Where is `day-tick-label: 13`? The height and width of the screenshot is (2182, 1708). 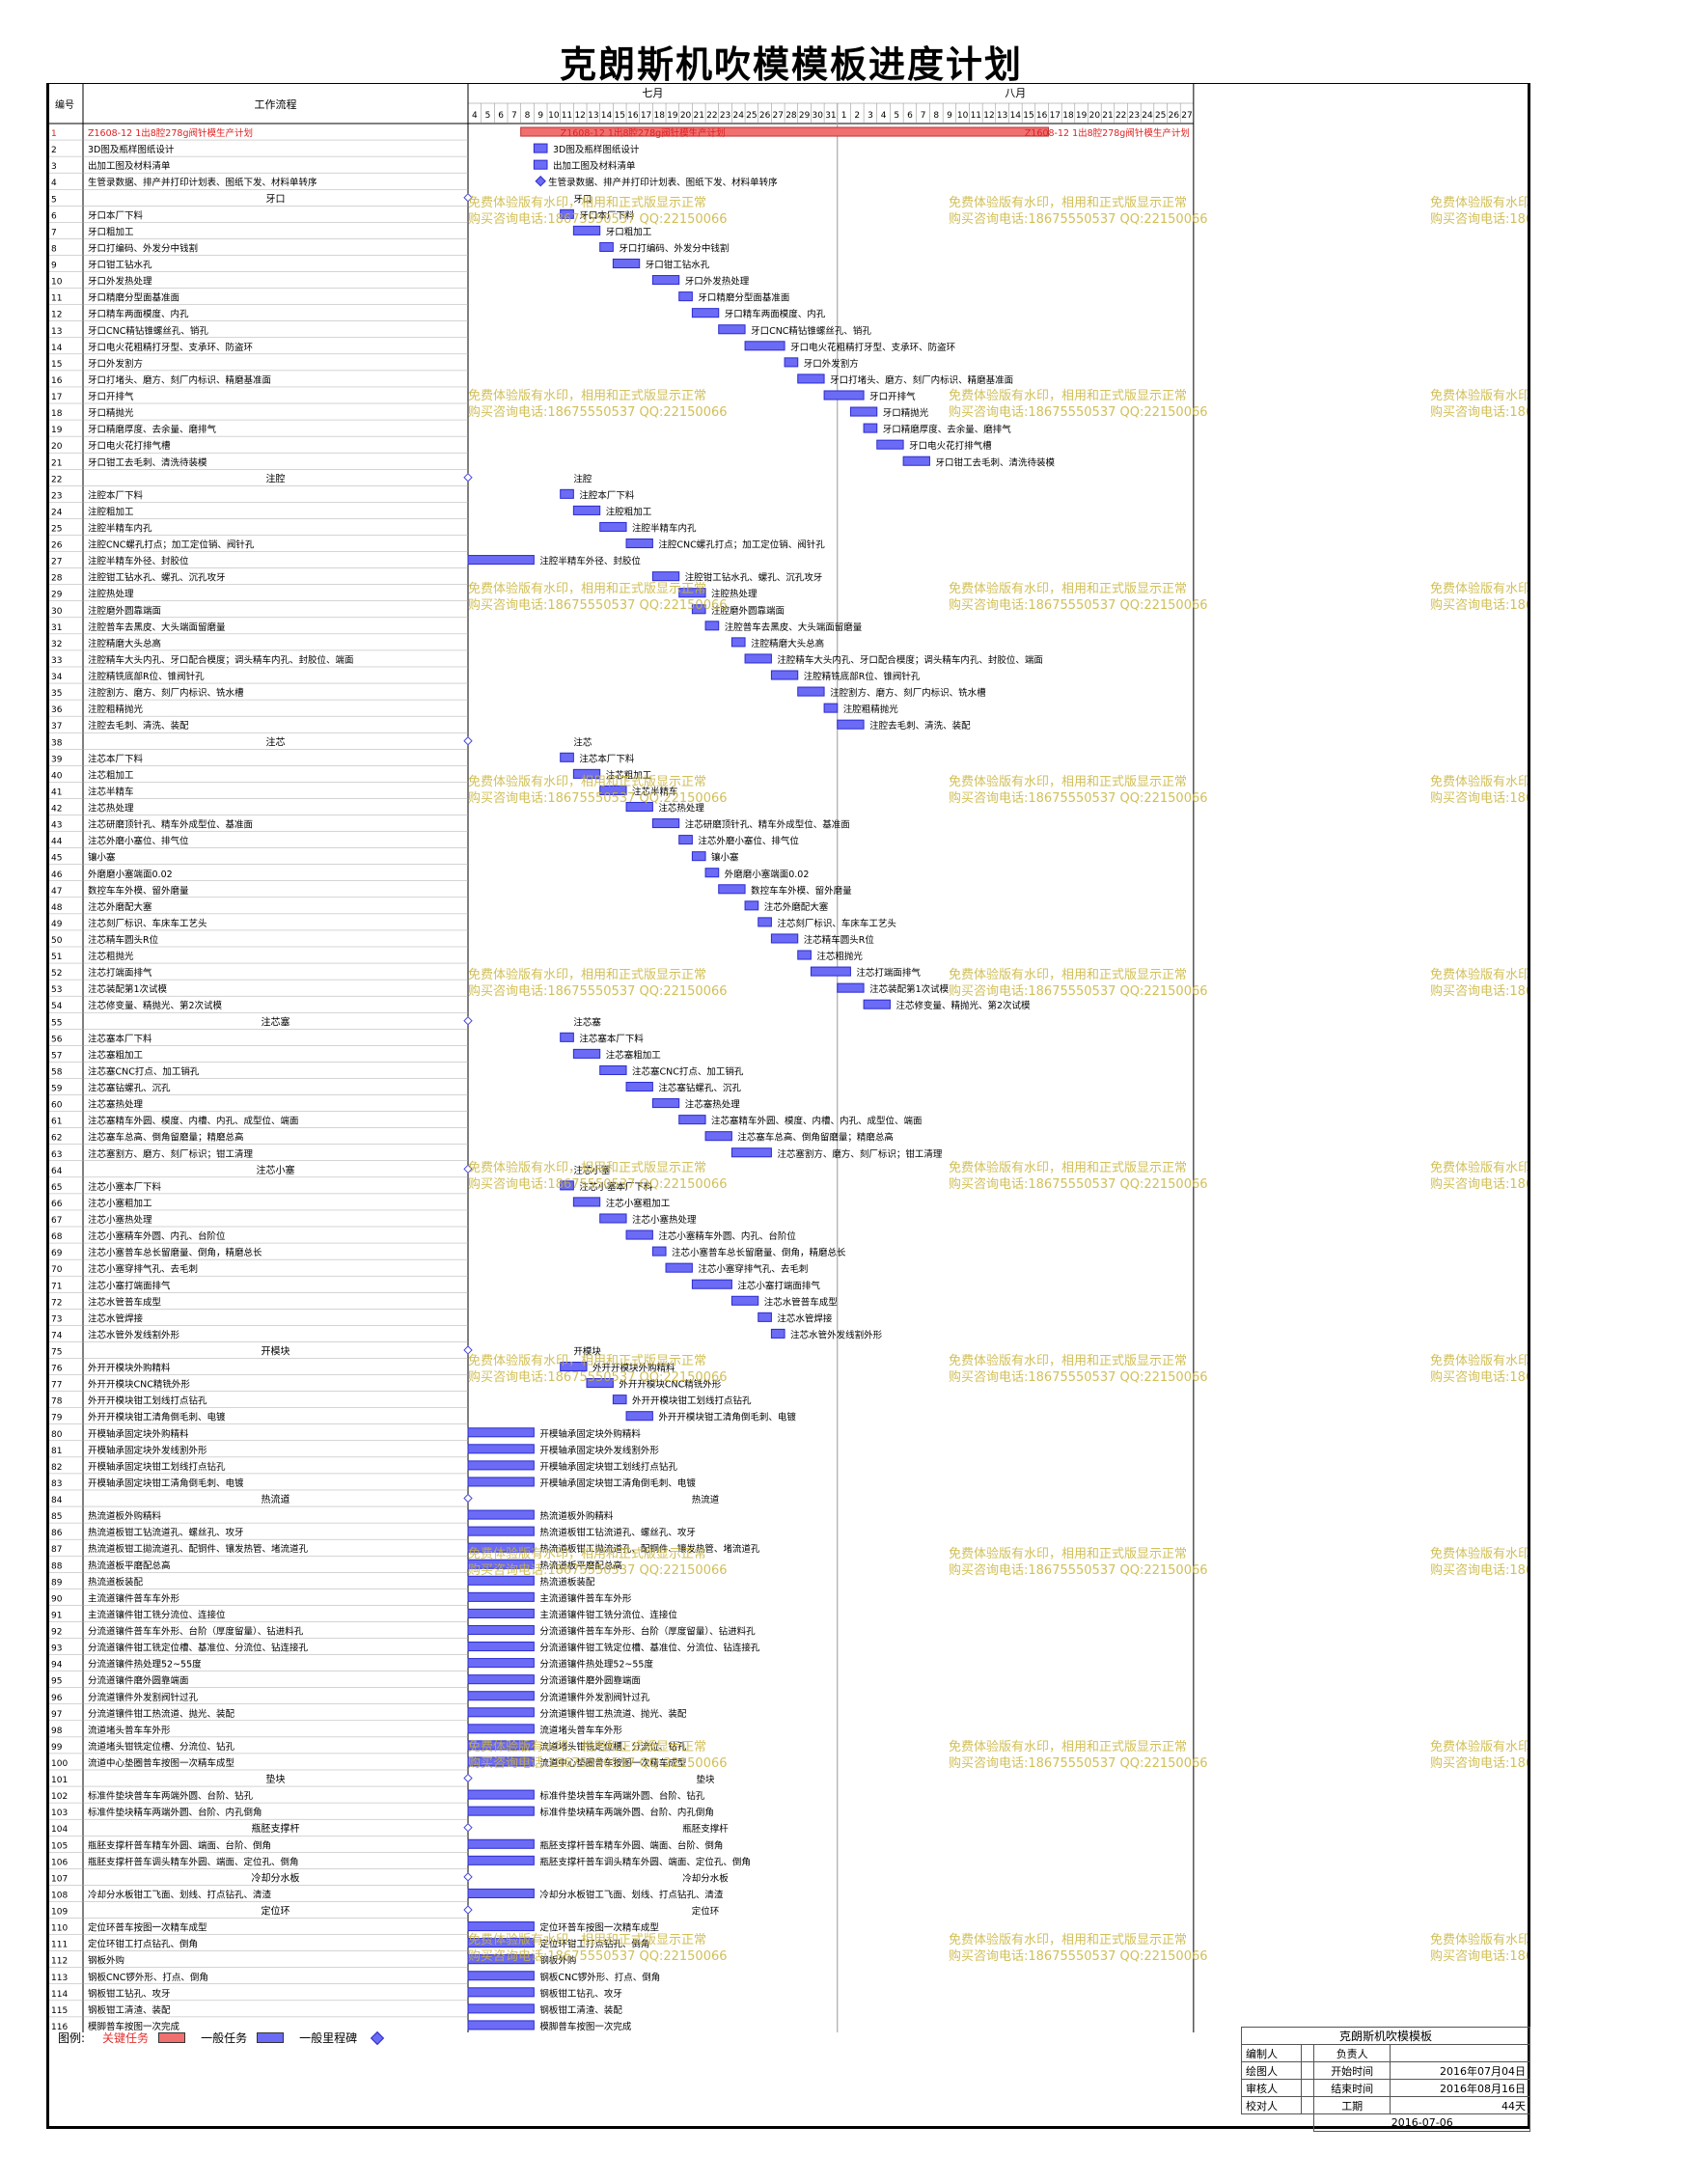 day-tick-label: 13 is located at coordinates (1002, 116).